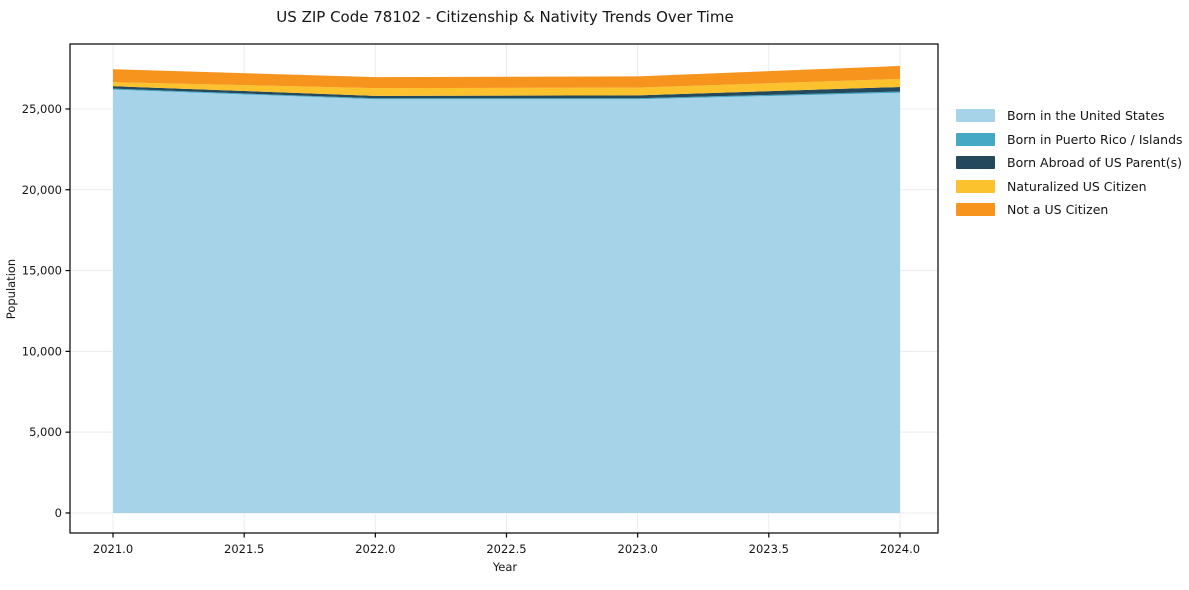  What do you see at coordinates (42, 351) in the screenshot?
I see `y-tick-label: 10,000` at bounding box center [42, 351].